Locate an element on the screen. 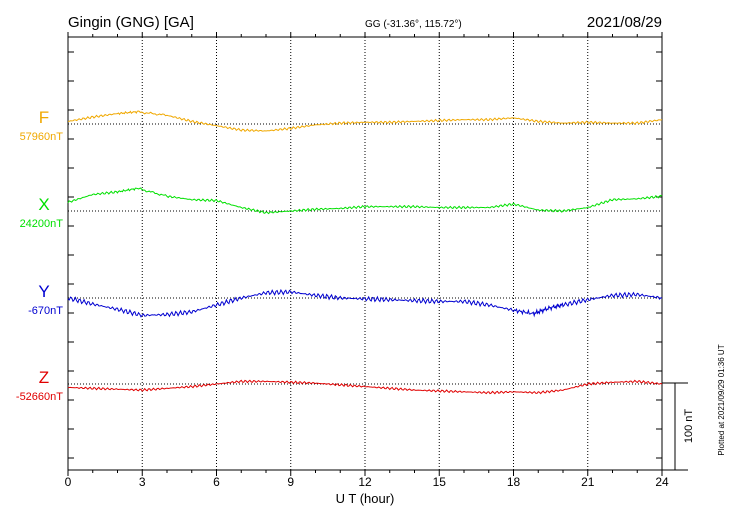 The width and height of the screenshot is (730, 520). x-tick-label: 21 is located at coordinates (588, 482).